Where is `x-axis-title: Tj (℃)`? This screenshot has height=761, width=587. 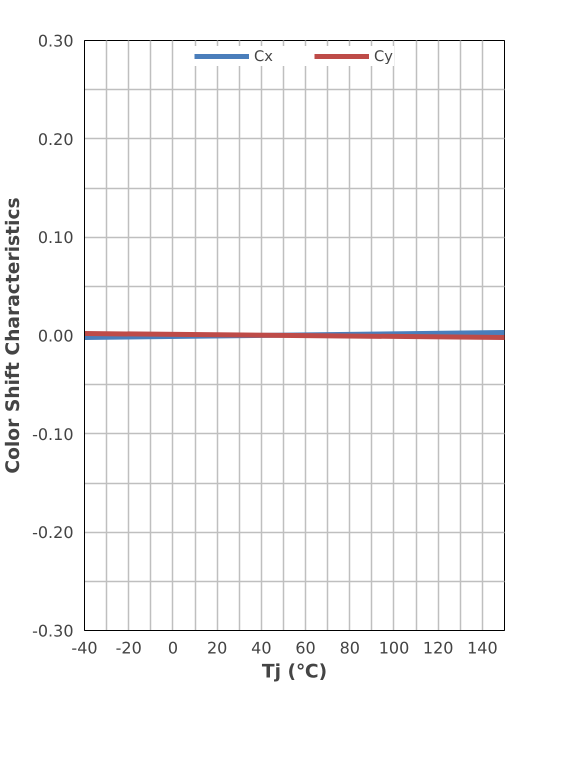
x-axis-title: Tj (℃) is located at coordinates (295, 672).